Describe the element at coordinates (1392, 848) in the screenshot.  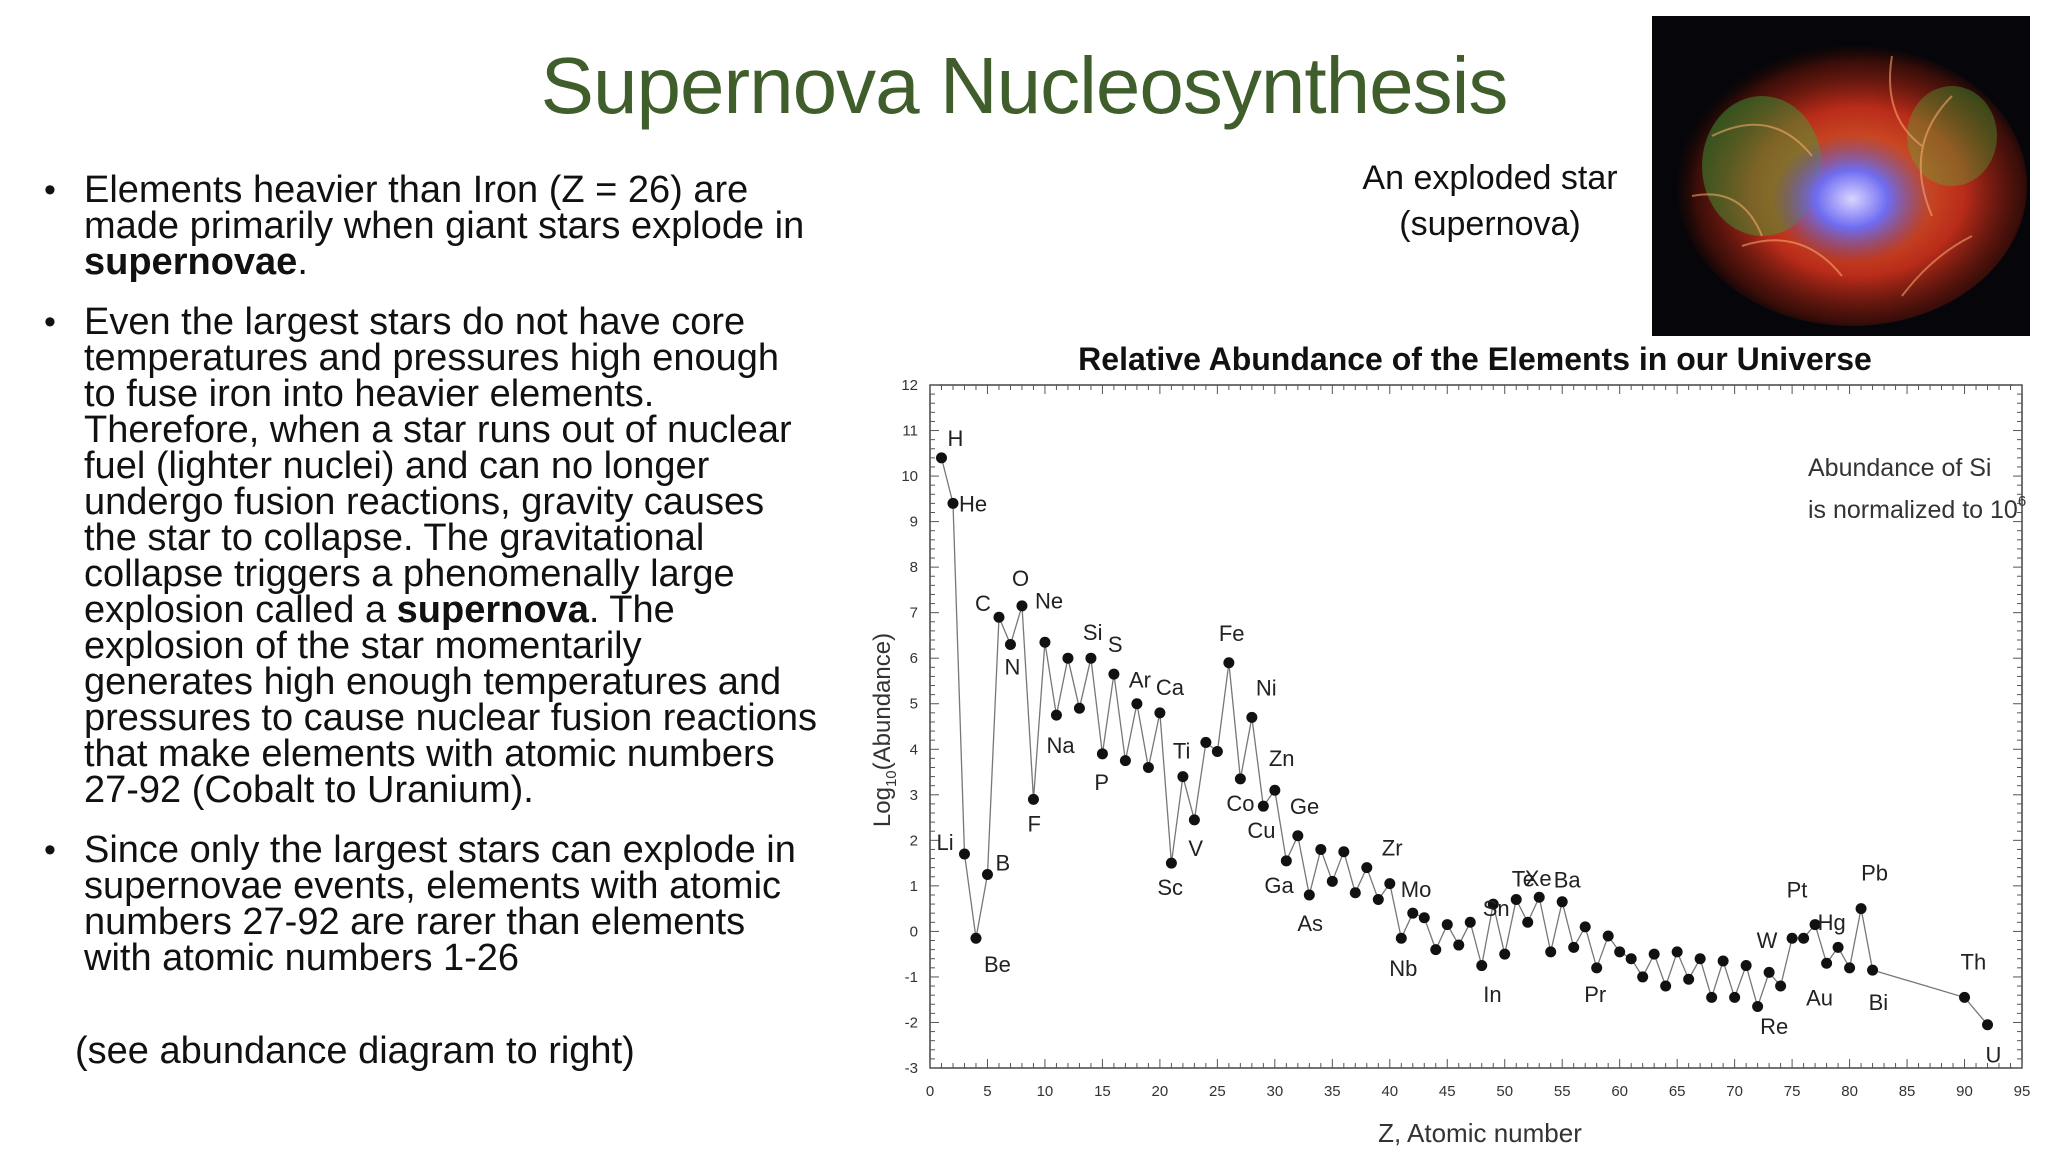
I see `element-label: Zr` at that location.